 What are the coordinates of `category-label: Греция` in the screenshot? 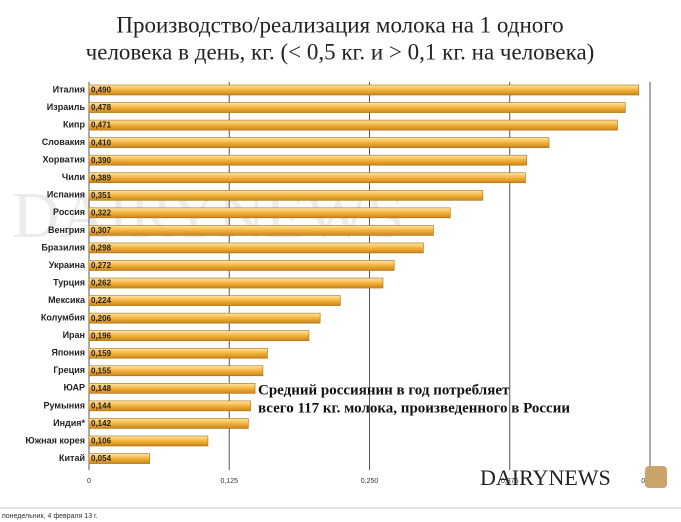 It's located at (69, 370).